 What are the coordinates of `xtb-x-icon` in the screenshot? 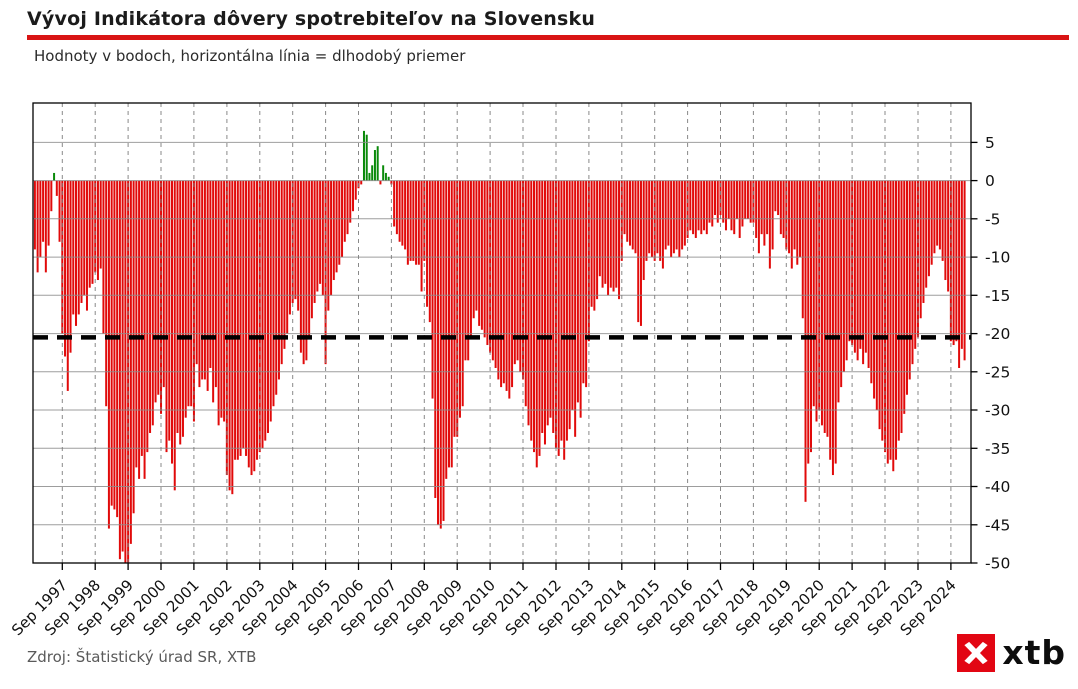 It's located at (976, 653).